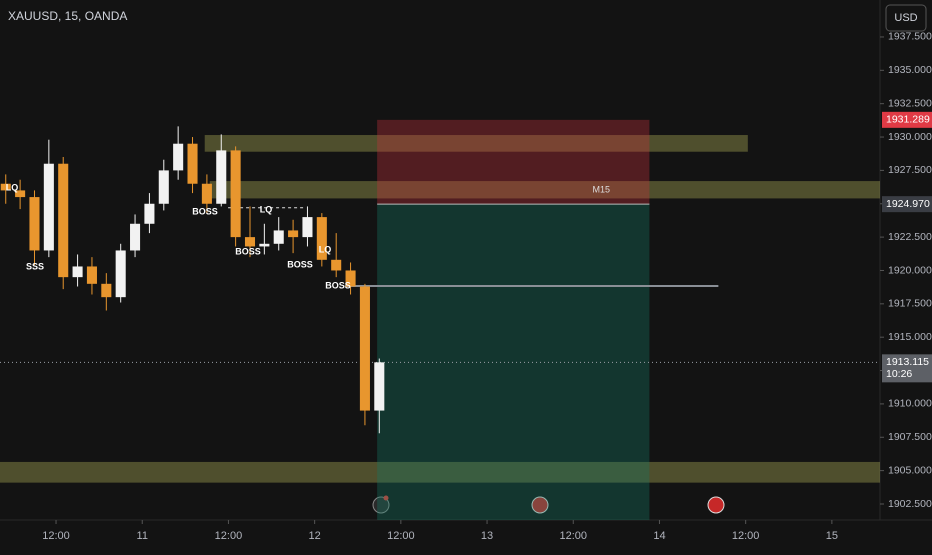  Describe the element at coordinates (910, 70) in the screenshot. I see `y-tick-label: 1935.000` at that location.